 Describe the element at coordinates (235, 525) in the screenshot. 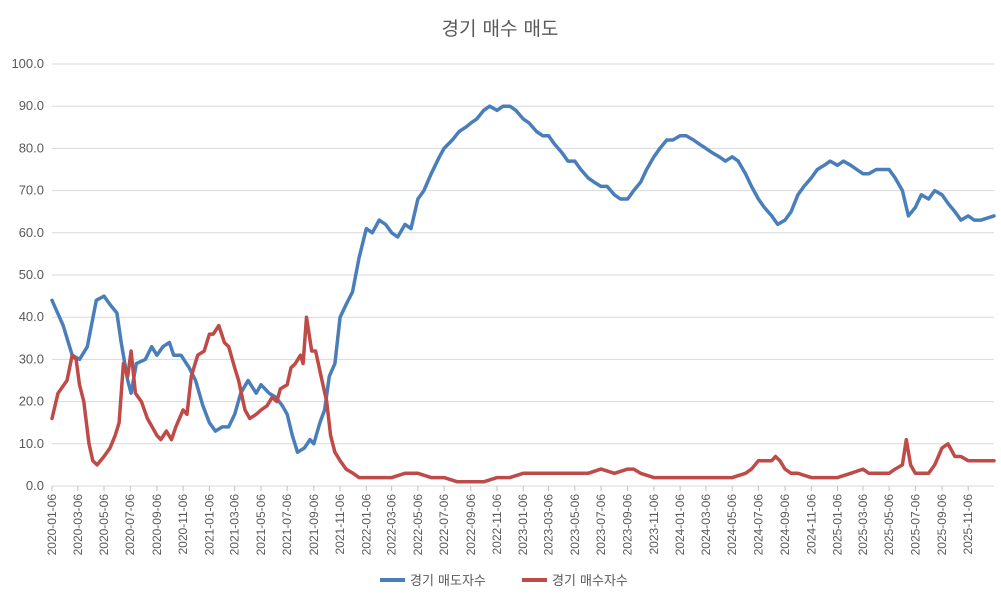

I see `x-tick-label: 2021-03-06` at that location.